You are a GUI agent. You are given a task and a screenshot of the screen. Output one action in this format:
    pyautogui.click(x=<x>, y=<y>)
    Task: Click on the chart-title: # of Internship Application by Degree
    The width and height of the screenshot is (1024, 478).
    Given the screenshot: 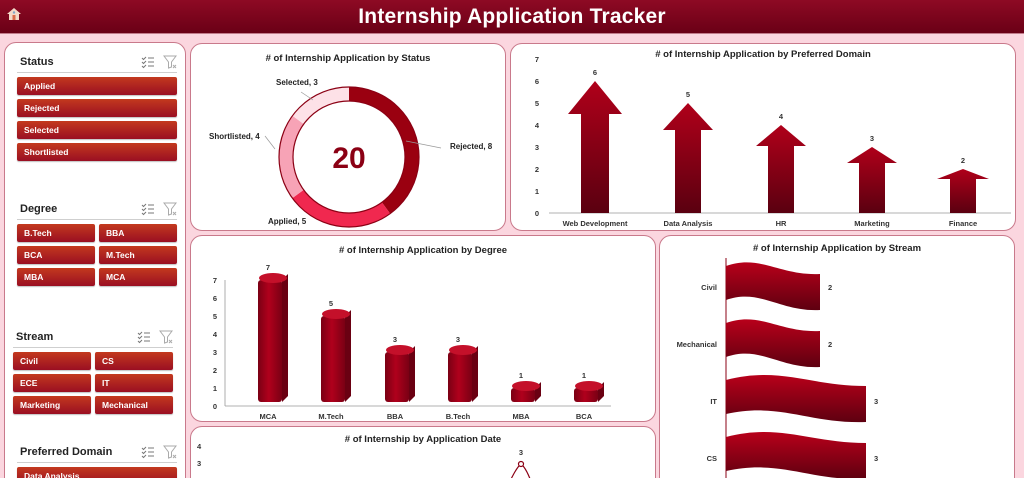 What is the action you would take?
    pyautogui.click(x=423, y=250)
    